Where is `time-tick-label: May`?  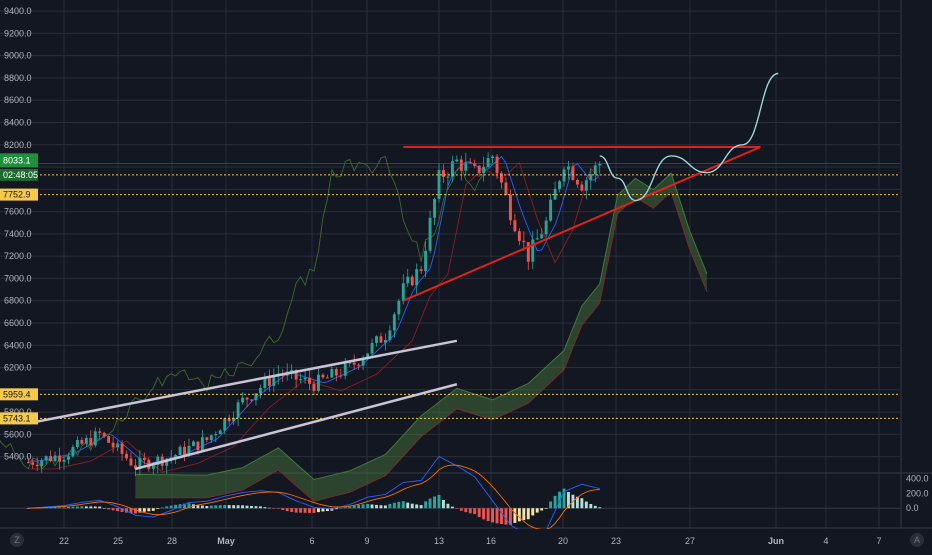
time-tick-label: May is located at coordinates (226, 541).